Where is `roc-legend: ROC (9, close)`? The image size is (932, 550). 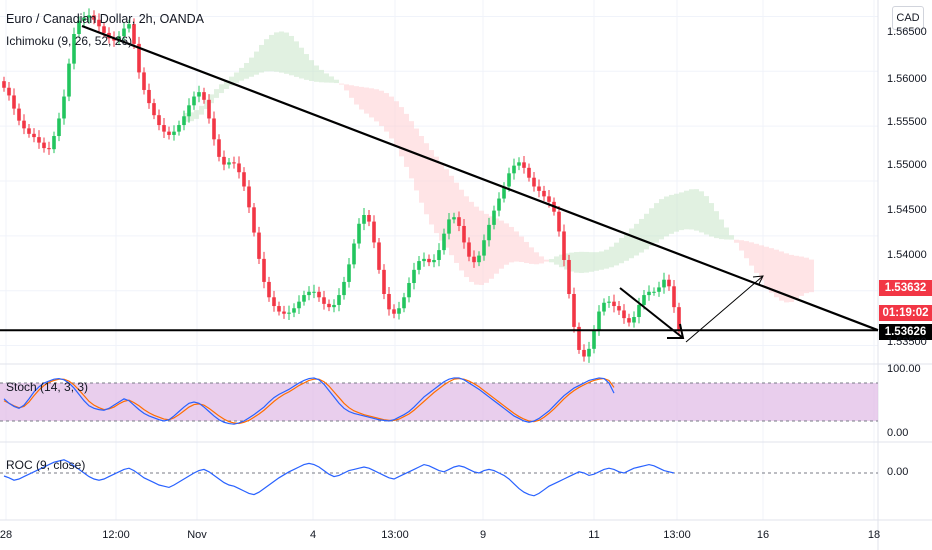 roc-legend: ROC (9, close) is located at coordinates (46, 465).